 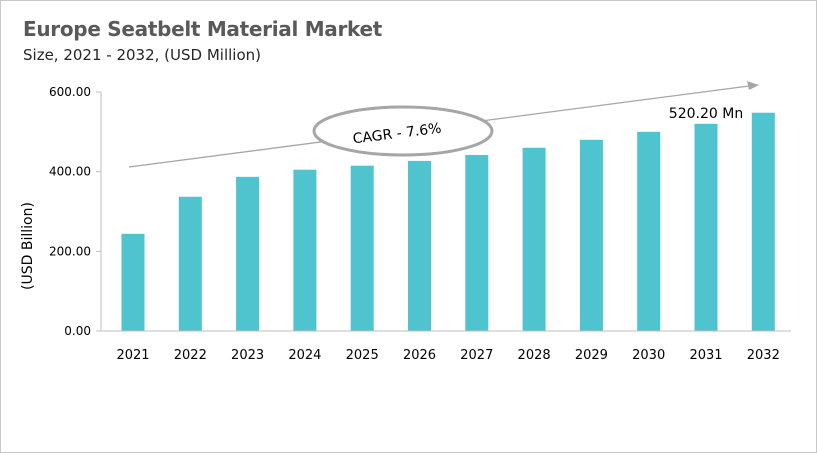 What do you see at coordinates (28, 246) in the screenshot?
I see `y-axis-label: (USD Billion)` at bounding box center [28, 246].